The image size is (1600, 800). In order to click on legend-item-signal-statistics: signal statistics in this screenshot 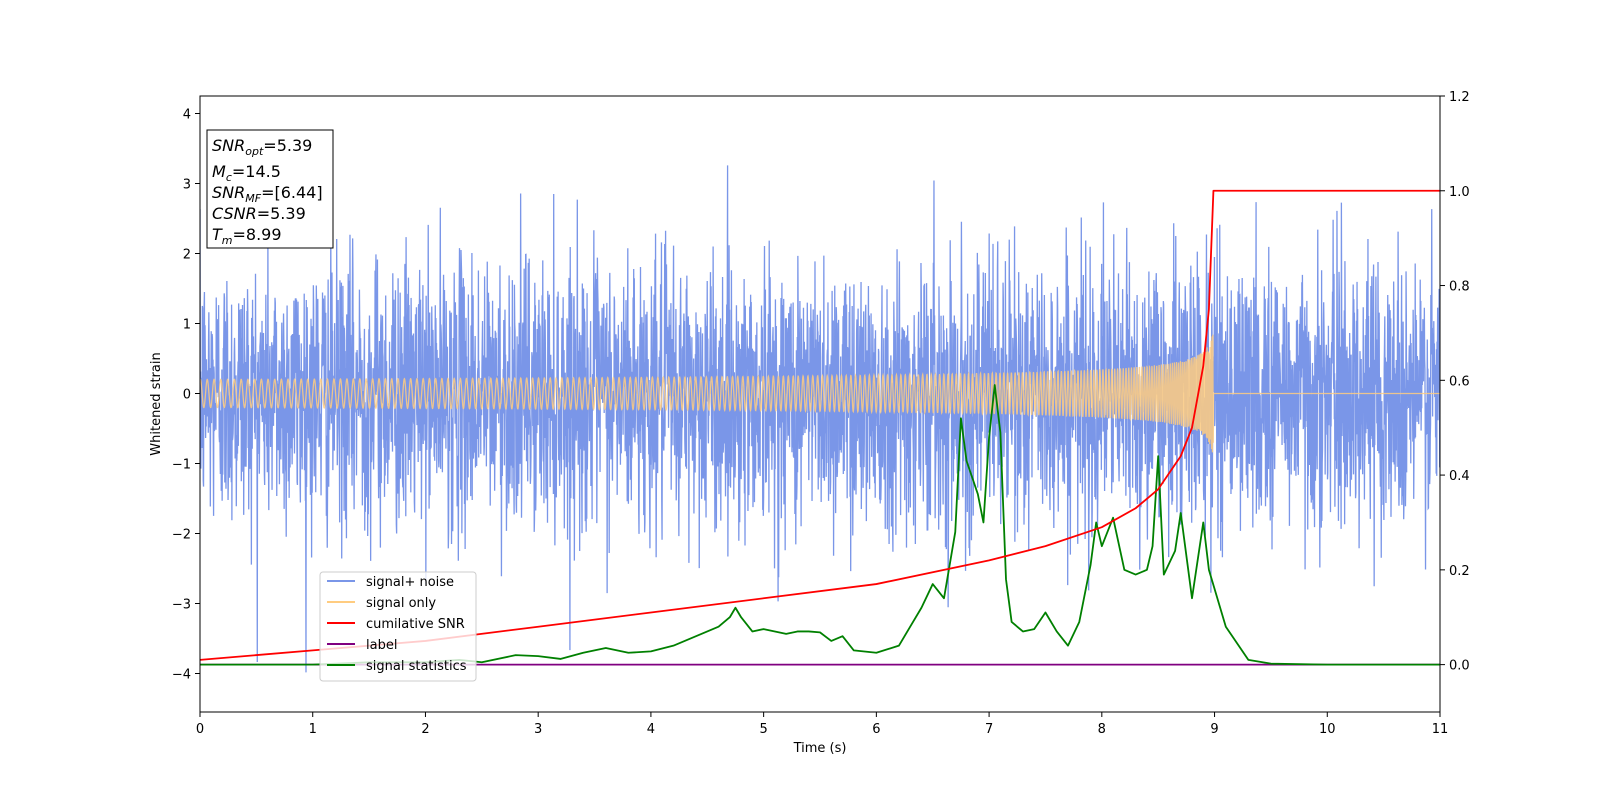, I will do `click(397, 666)`.